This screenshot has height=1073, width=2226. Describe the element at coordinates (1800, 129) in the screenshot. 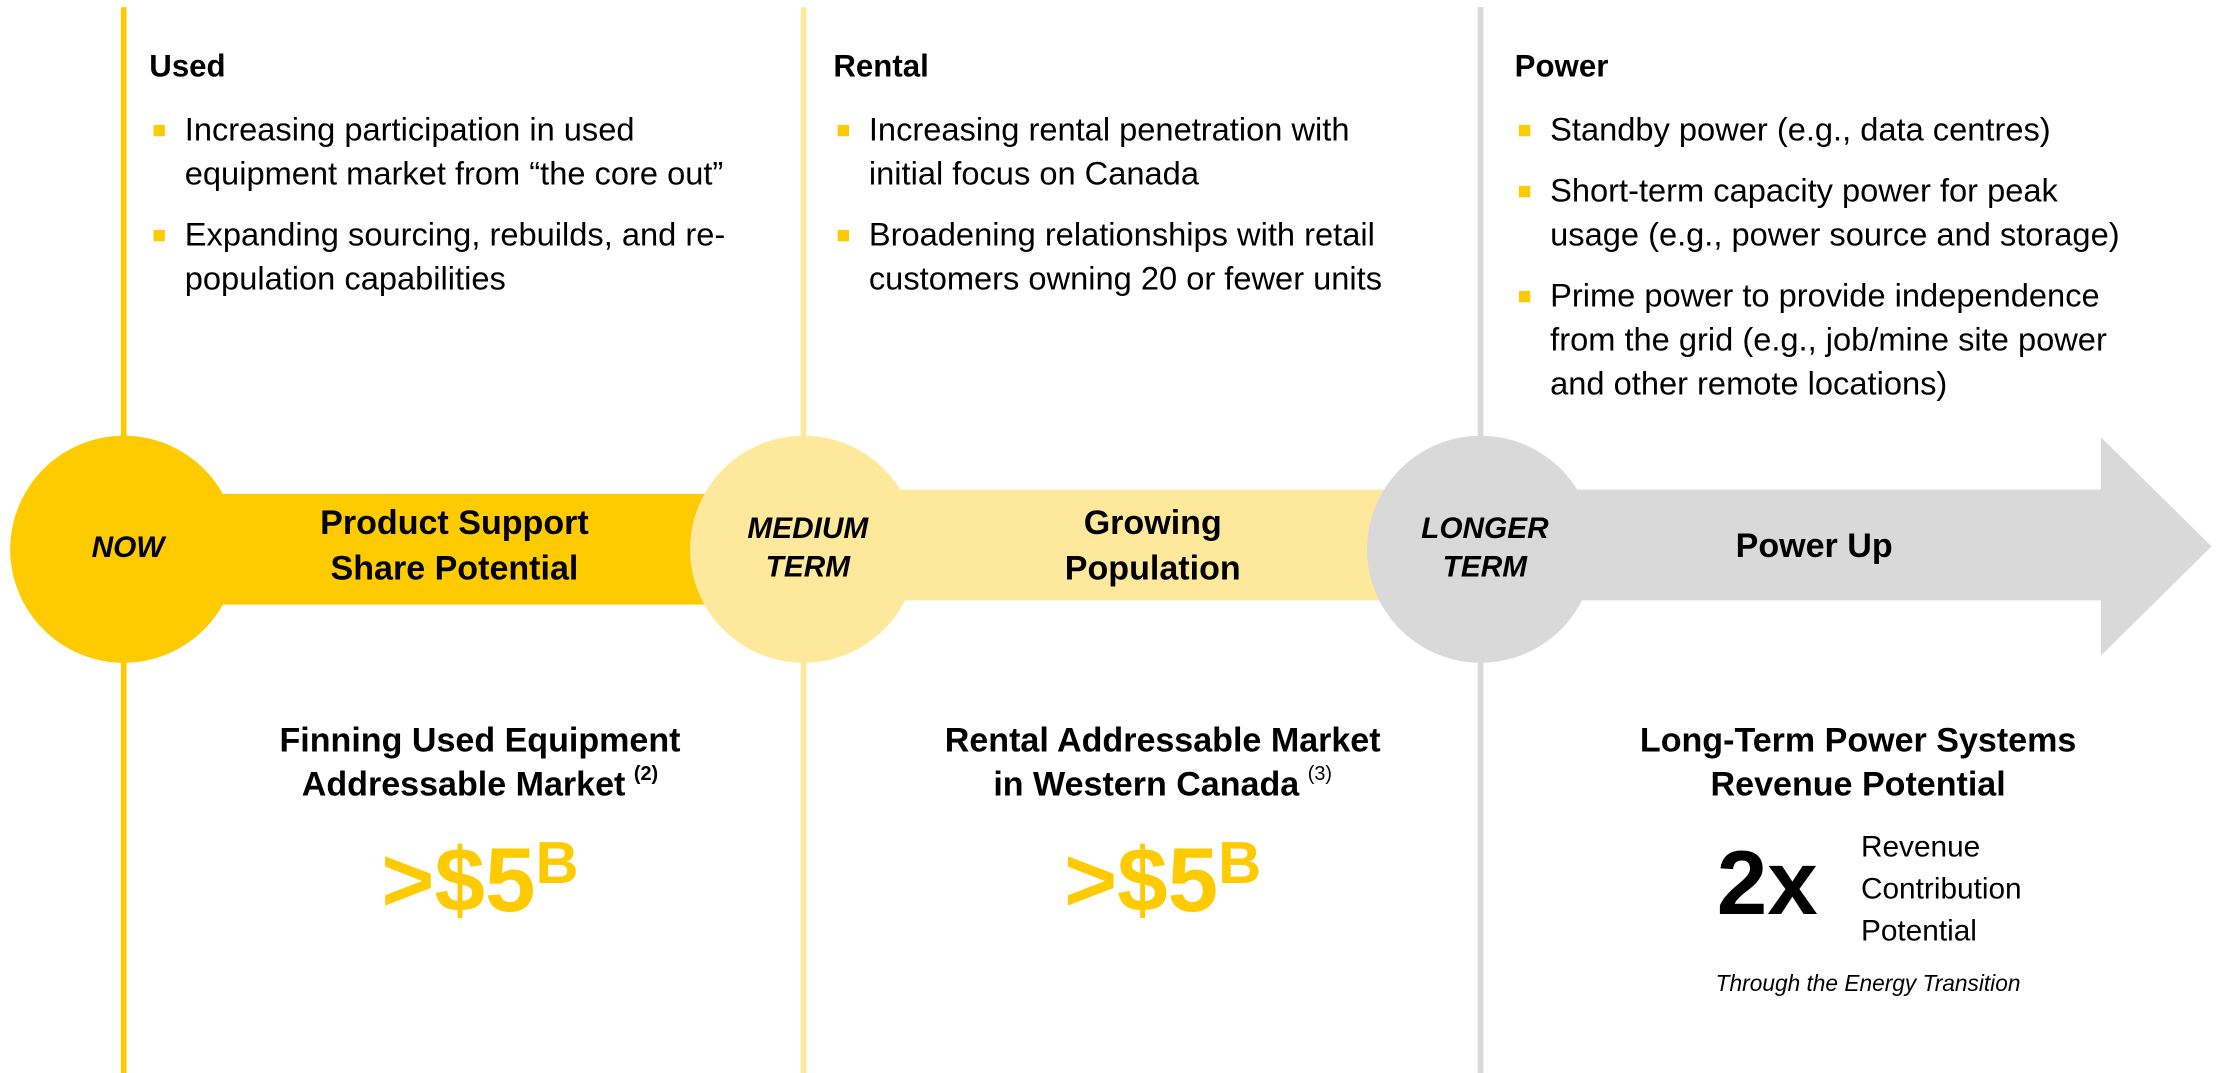

I see `bullet-text: Standby power (e.g., data centres)` at that location.